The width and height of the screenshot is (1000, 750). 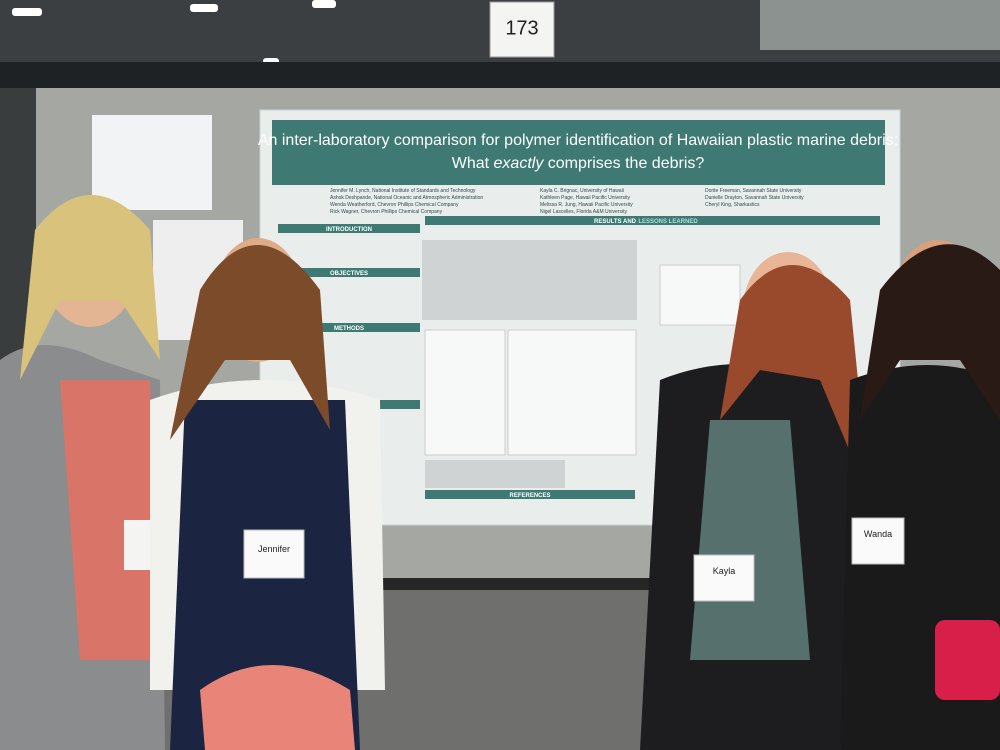 I want to click on booth-number: 173, so click(x=521, y=28).